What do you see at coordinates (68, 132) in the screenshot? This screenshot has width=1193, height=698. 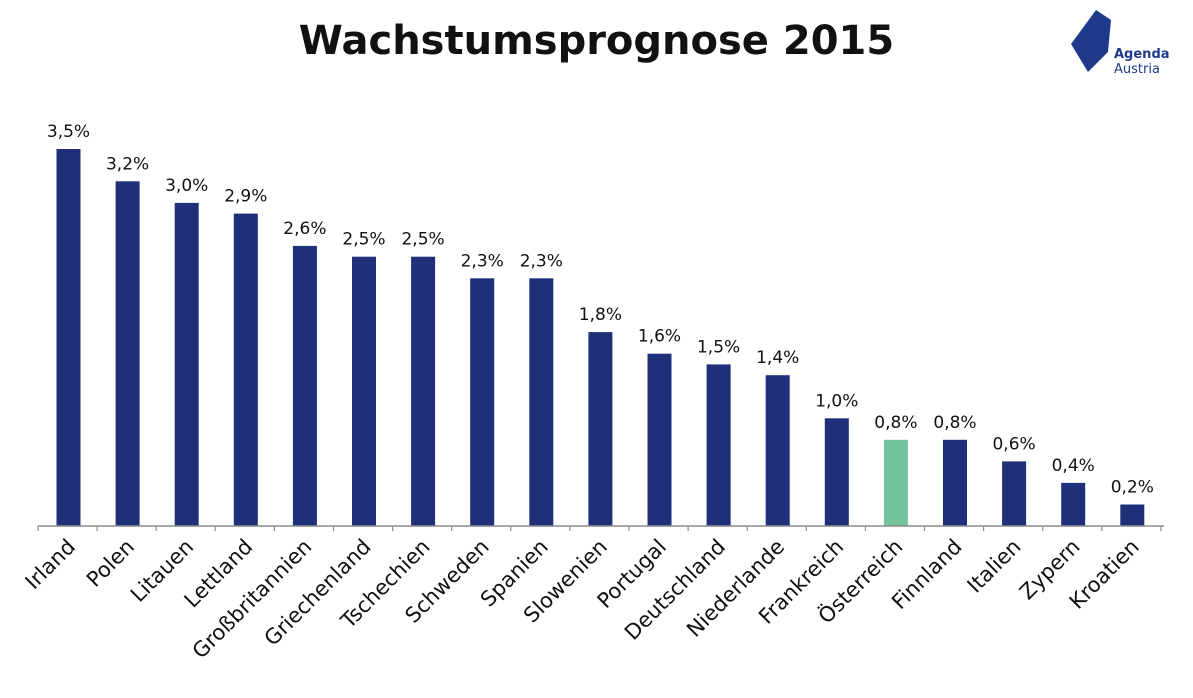 I see `data-label-0: 3,5%` at bounding box center [68, 132].